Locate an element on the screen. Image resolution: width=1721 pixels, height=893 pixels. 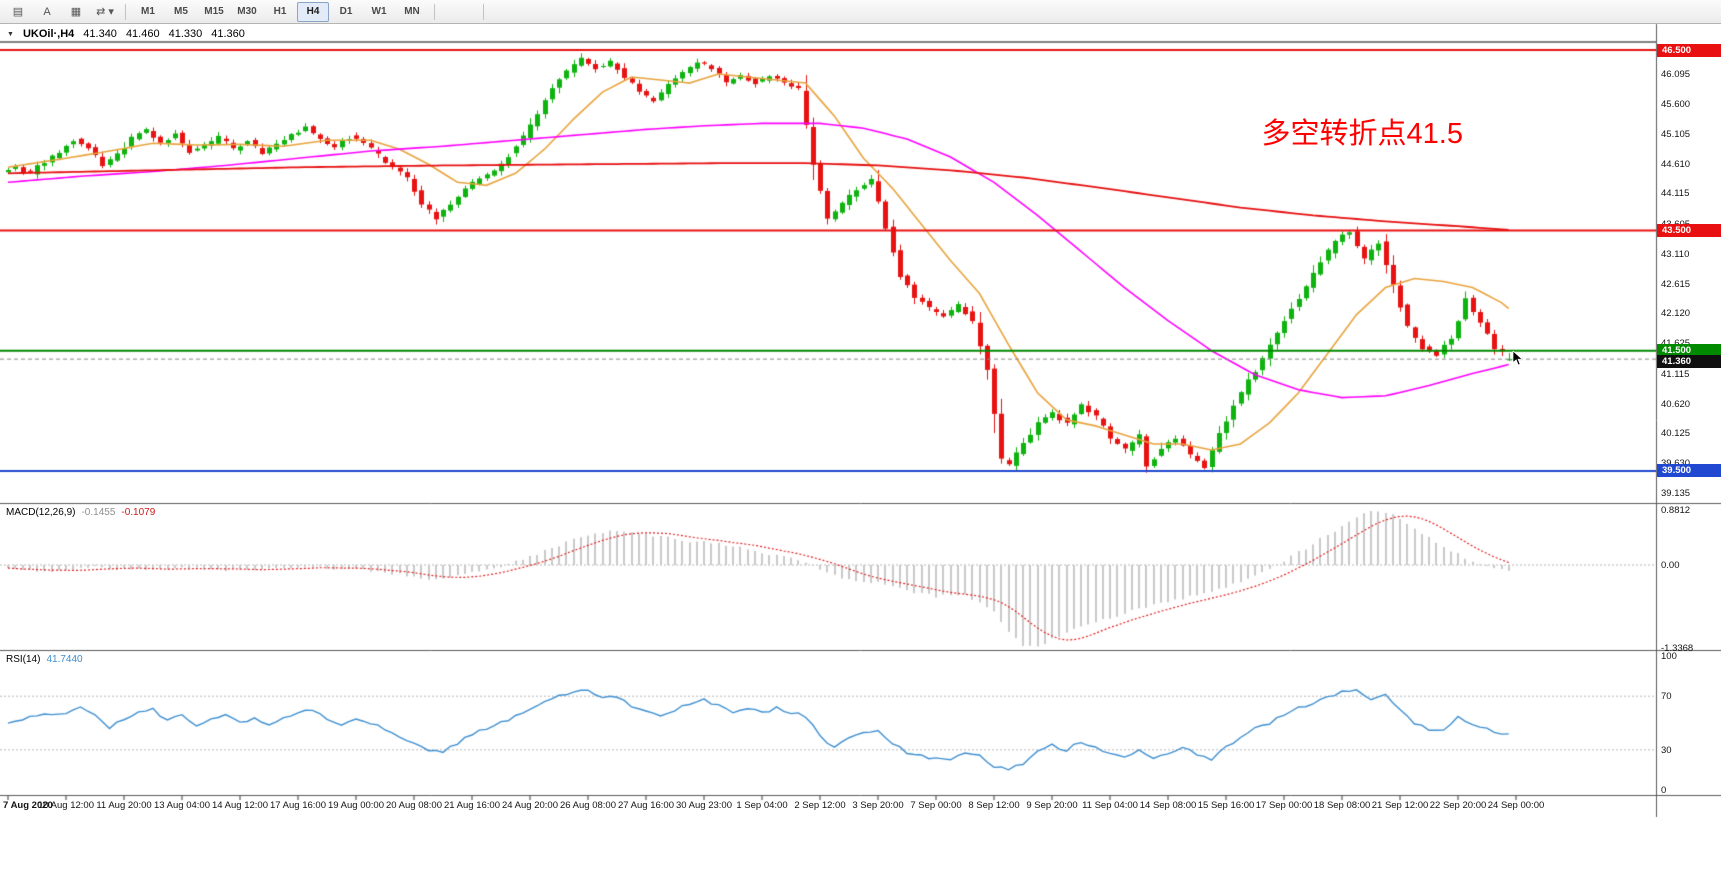
symbol-dropdown-icon: ▼ is located at coordinates (10, 34).